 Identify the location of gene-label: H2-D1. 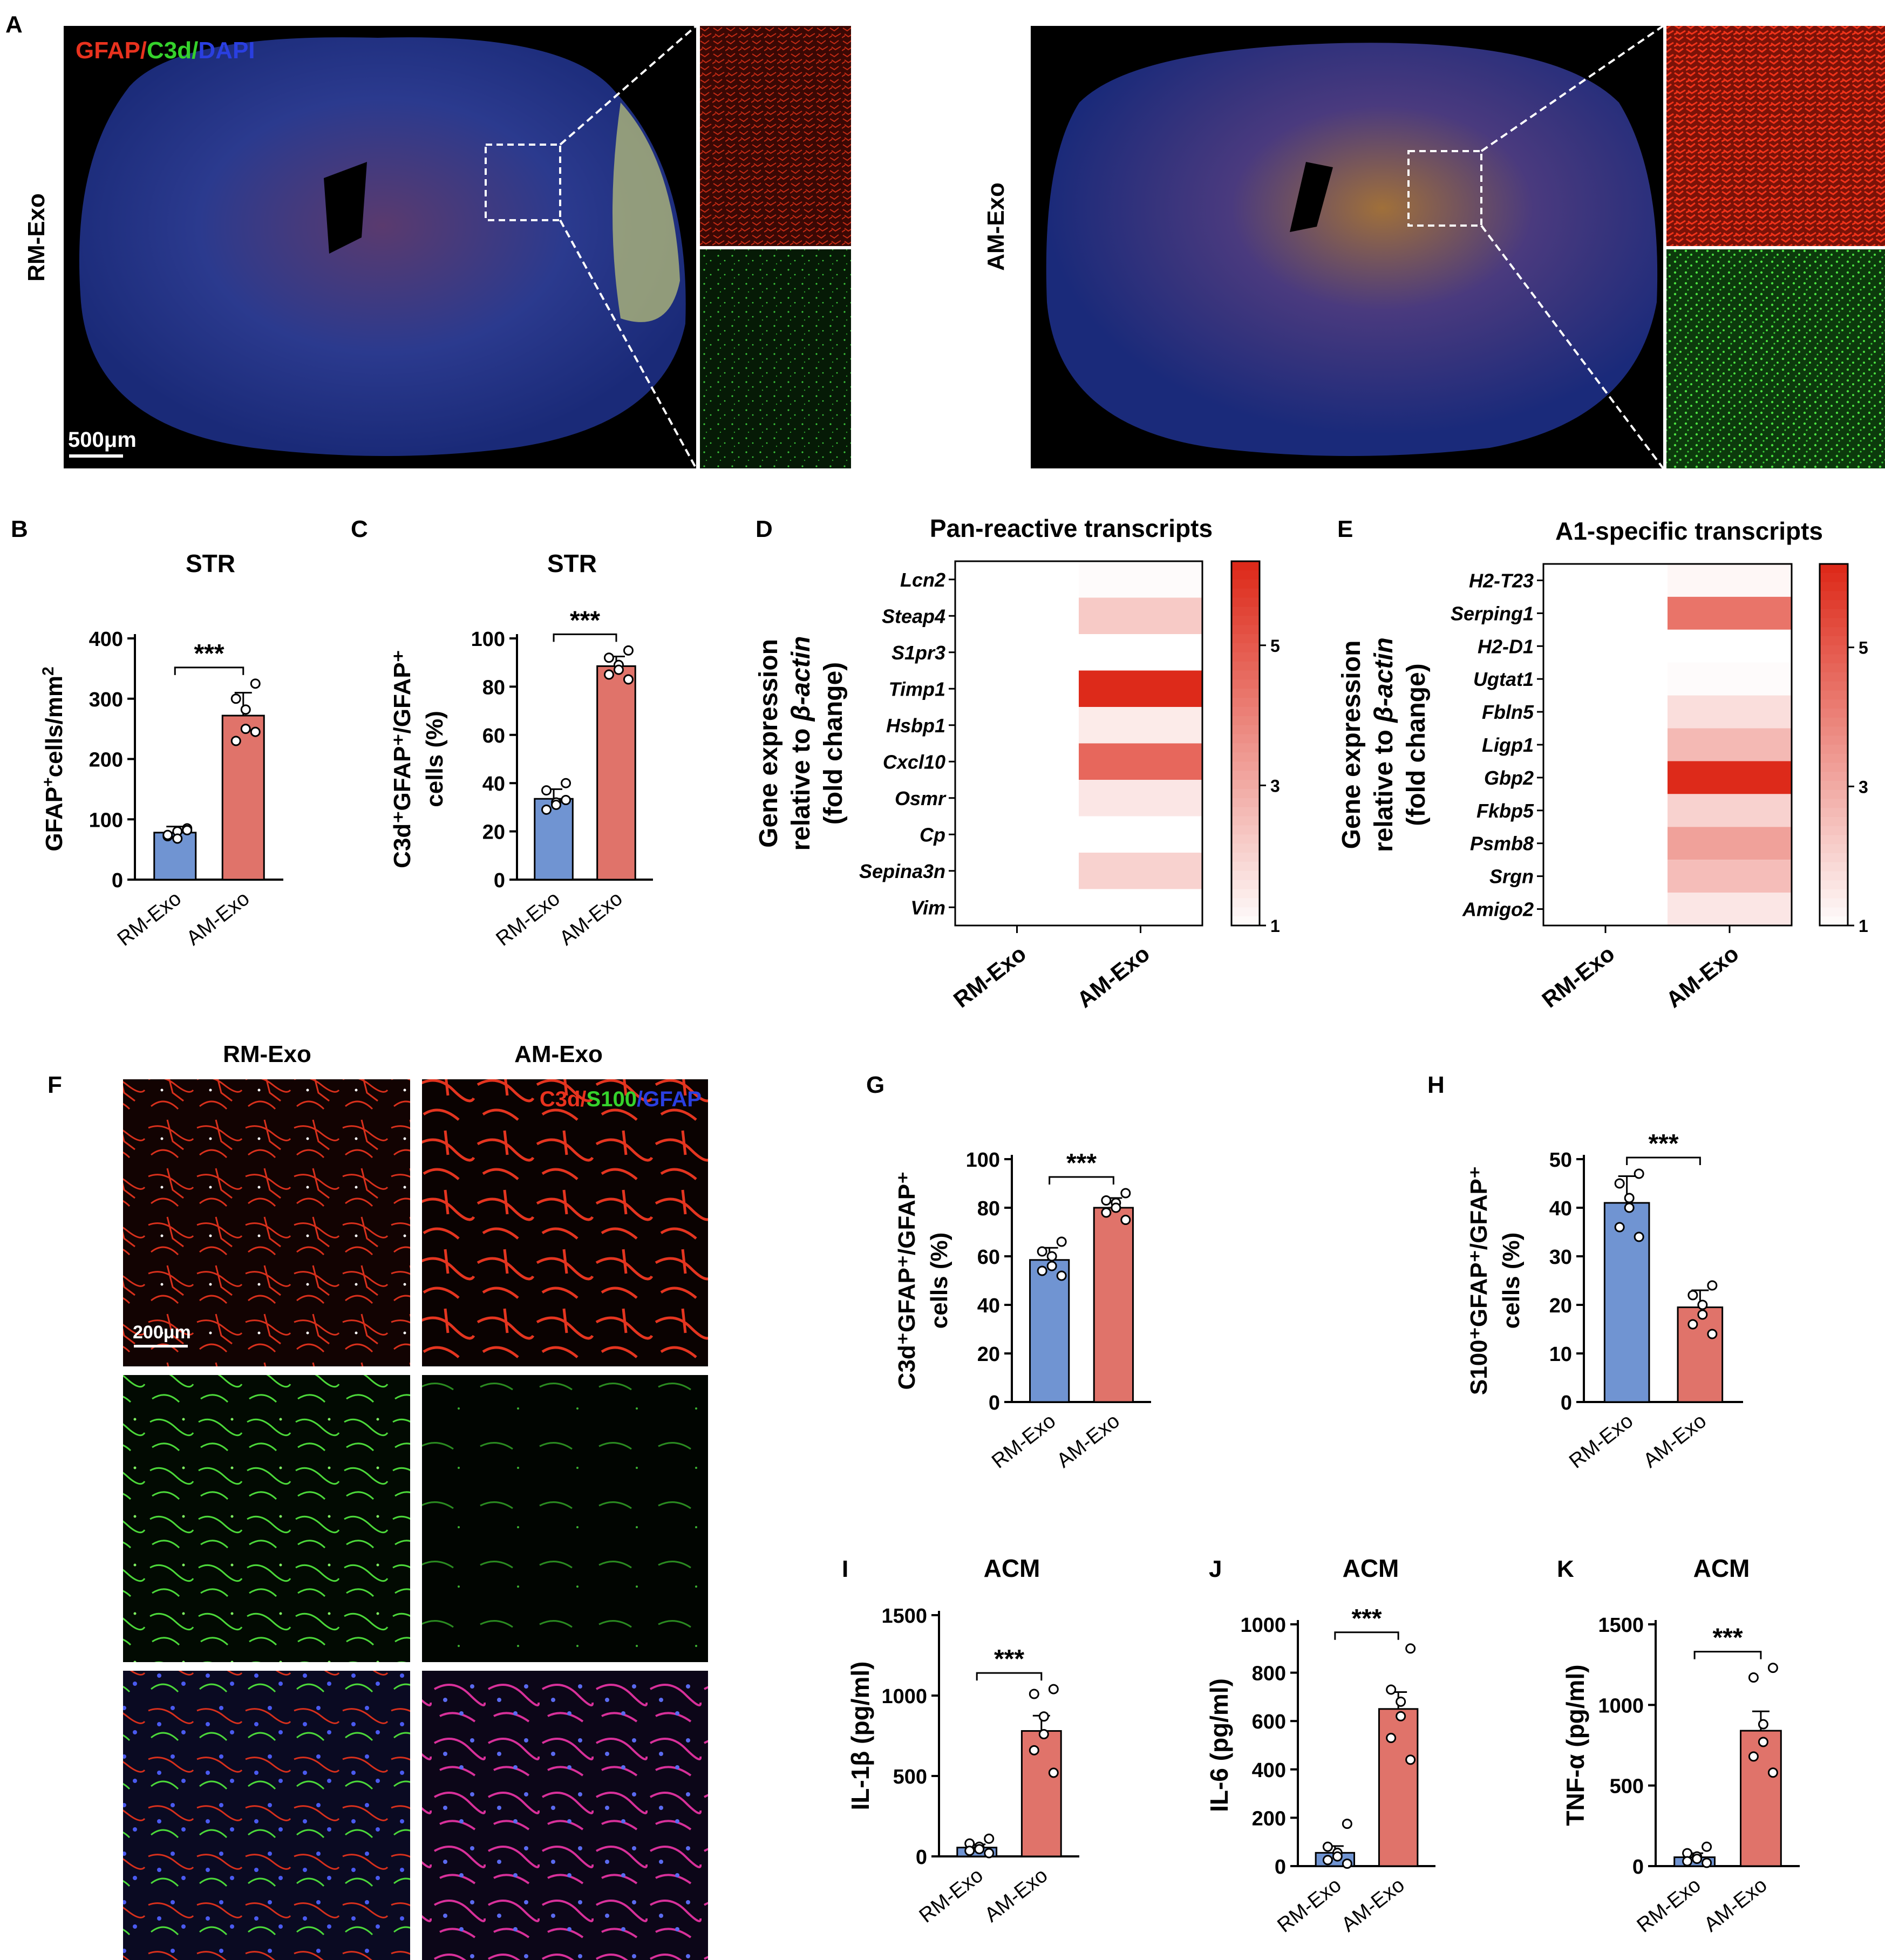
(1506, 646).